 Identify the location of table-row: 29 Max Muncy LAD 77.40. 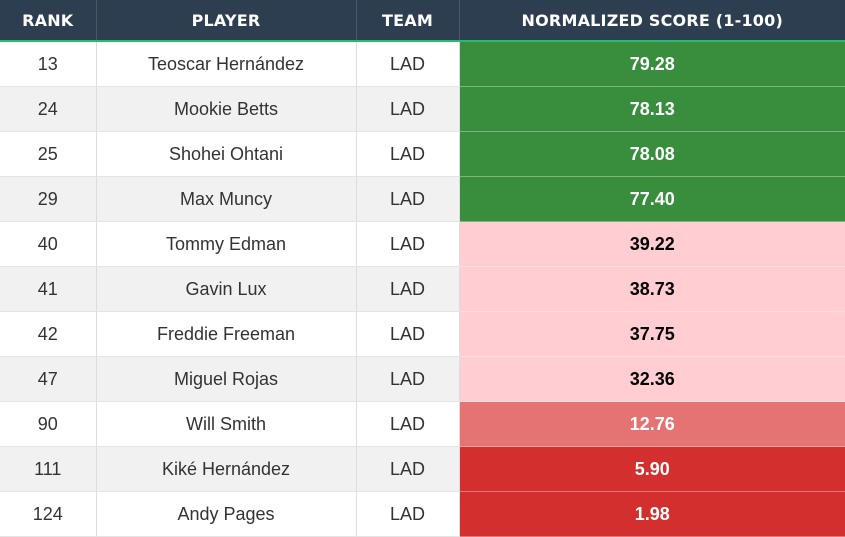
(422, 199).